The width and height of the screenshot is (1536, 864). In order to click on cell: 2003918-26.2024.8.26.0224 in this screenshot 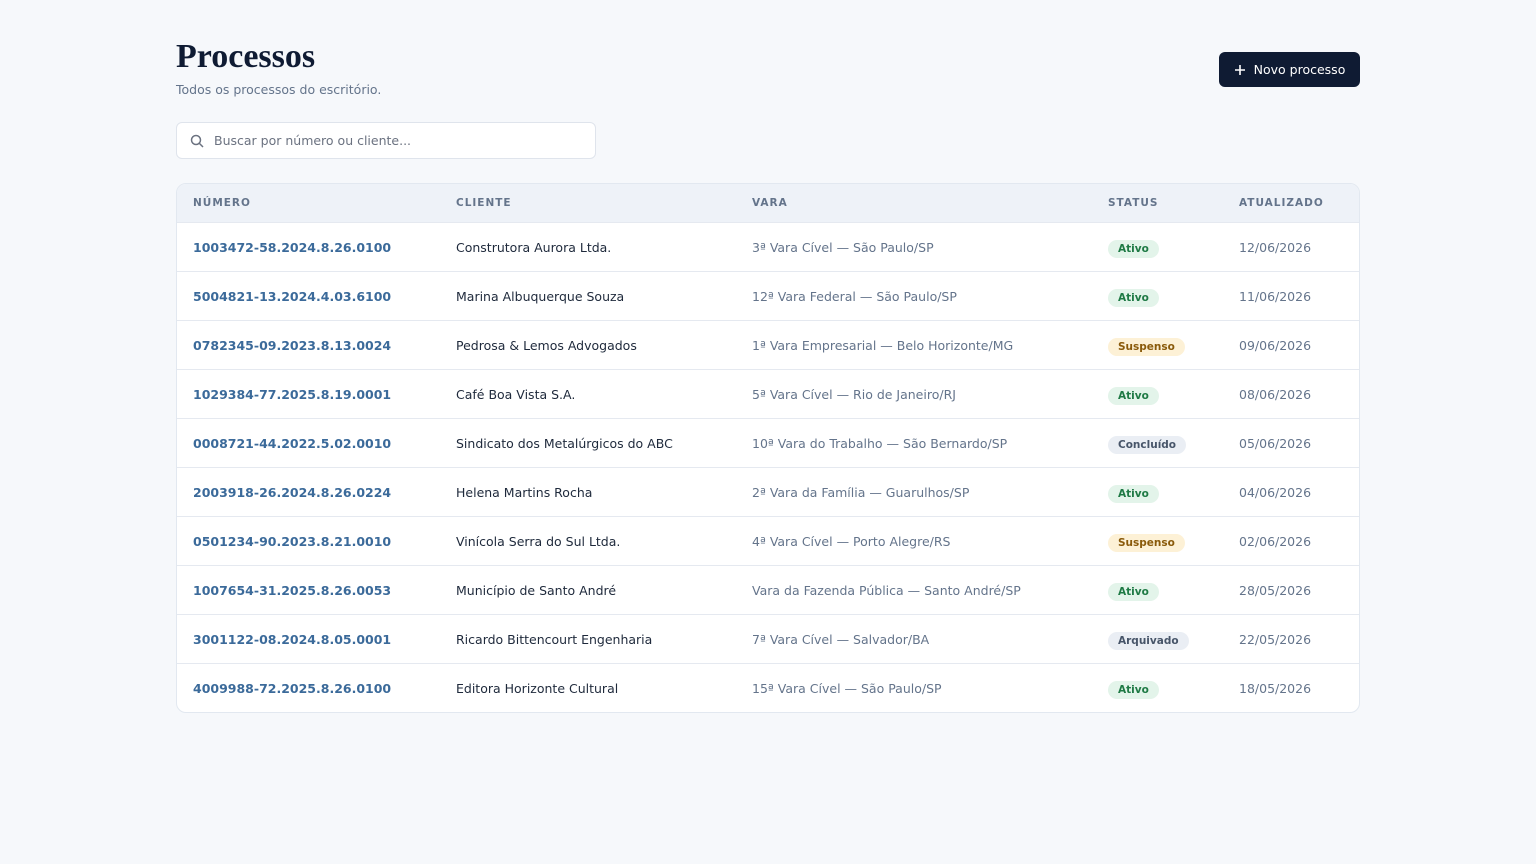, I will do `click(316, 492)`.